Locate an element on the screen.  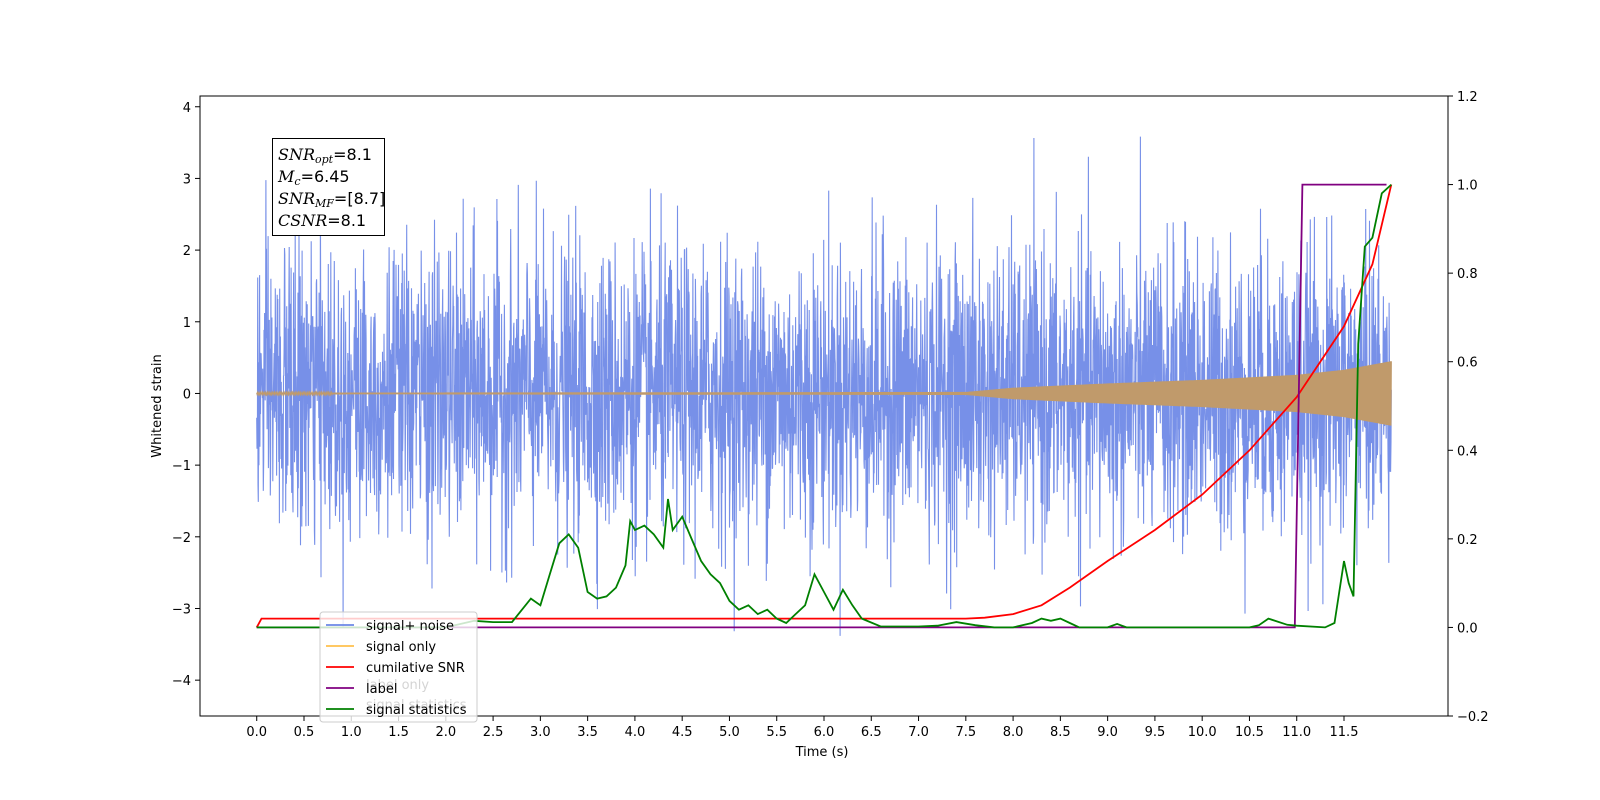
y-left-tick-label: −4 is located at coordinates (181, 681).